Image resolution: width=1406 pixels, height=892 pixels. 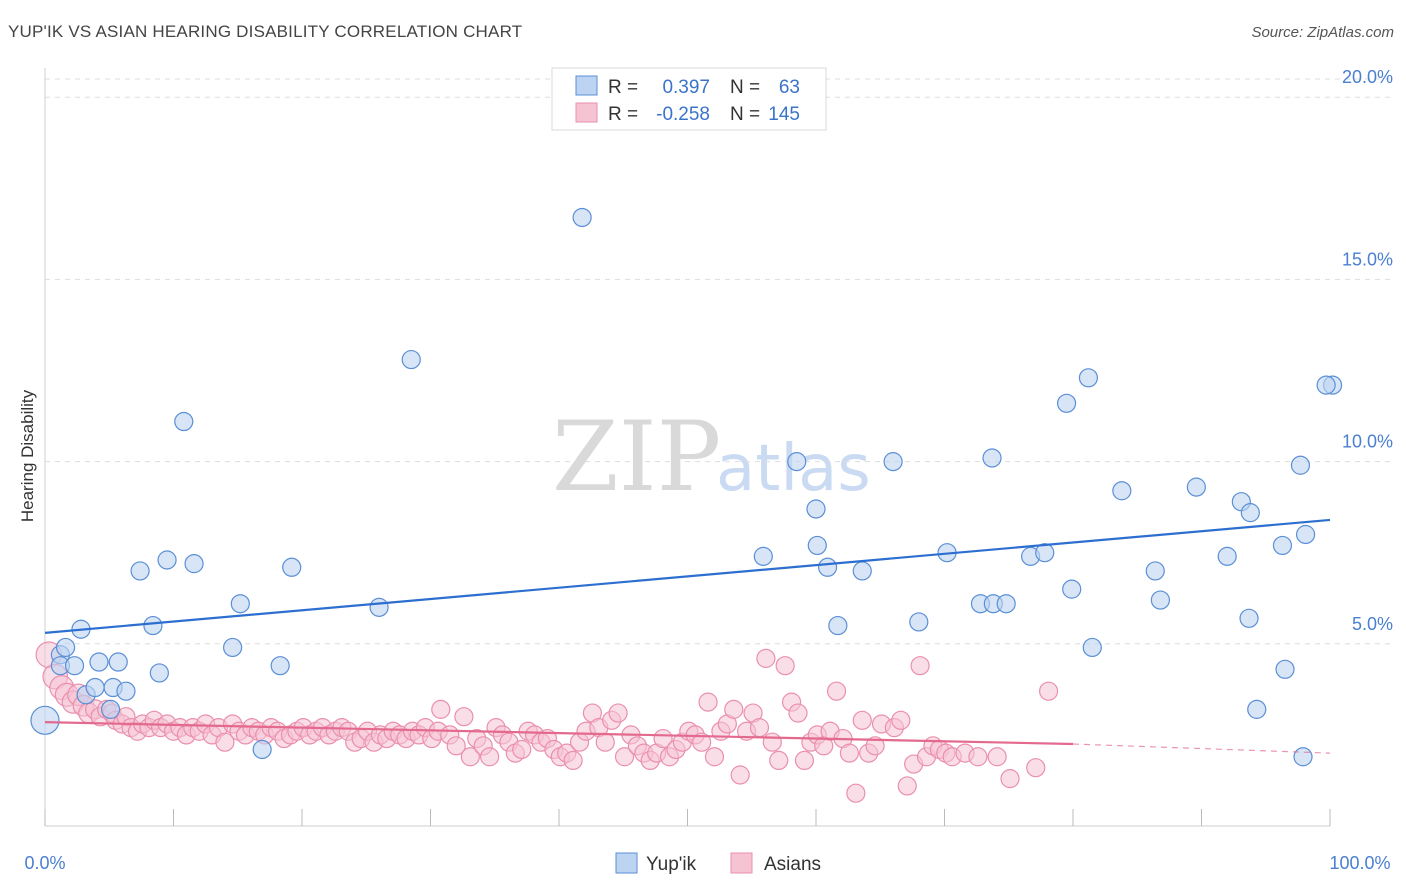 I want to click on x-ticks, so click(x=687, y=817).